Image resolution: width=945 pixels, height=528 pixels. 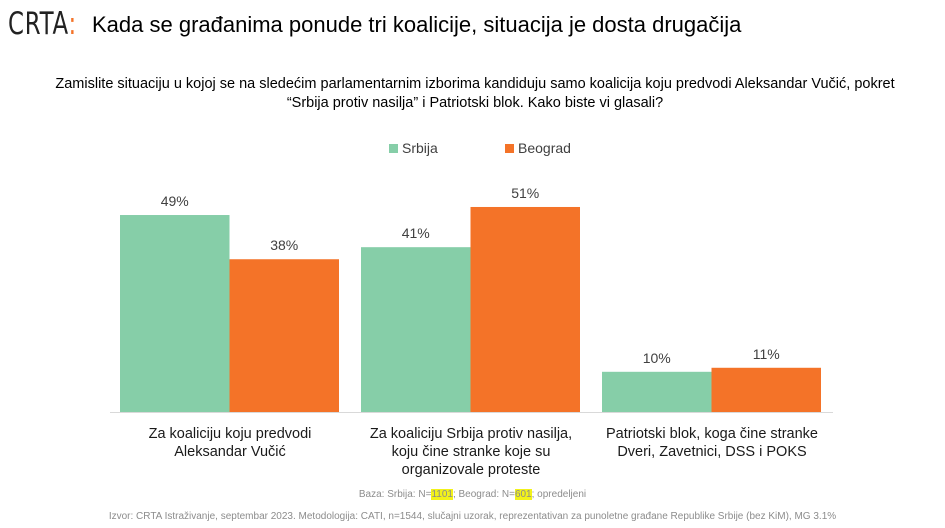 I want to click on data-label: 10%, so click(x=657, y=358).